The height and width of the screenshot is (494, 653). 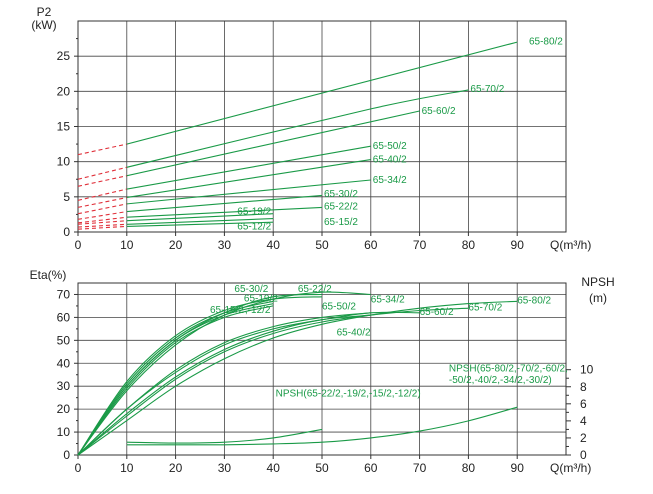 What do you see at coordinates (583, 455) in the screenshot?
I see `npsh-tick-label: 0` at bounding box center [583, 455].